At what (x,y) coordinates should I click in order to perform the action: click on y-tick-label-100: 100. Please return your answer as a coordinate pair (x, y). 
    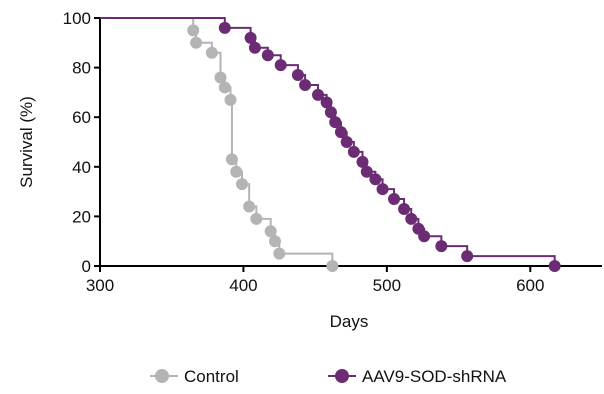
    Looking at the image, I should click on (77, 18).